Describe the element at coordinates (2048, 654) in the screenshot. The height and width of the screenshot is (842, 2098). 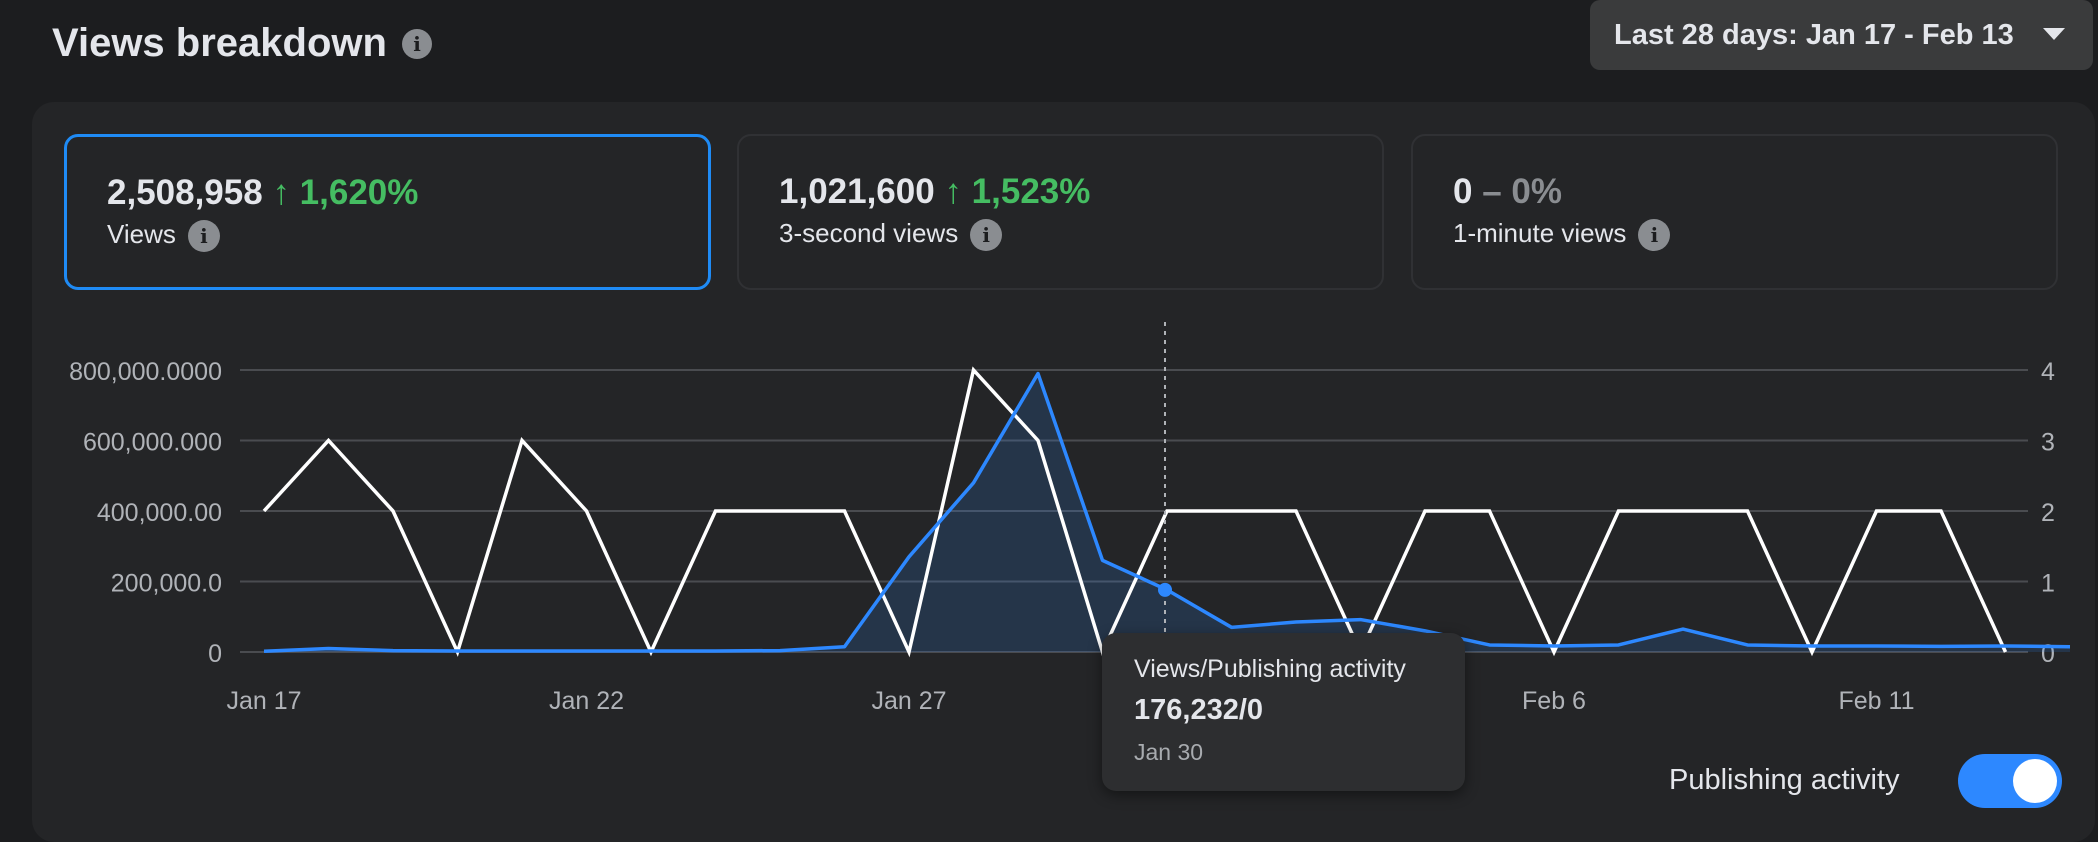
I see `y-axis-right-tick-label: 0` at that location.